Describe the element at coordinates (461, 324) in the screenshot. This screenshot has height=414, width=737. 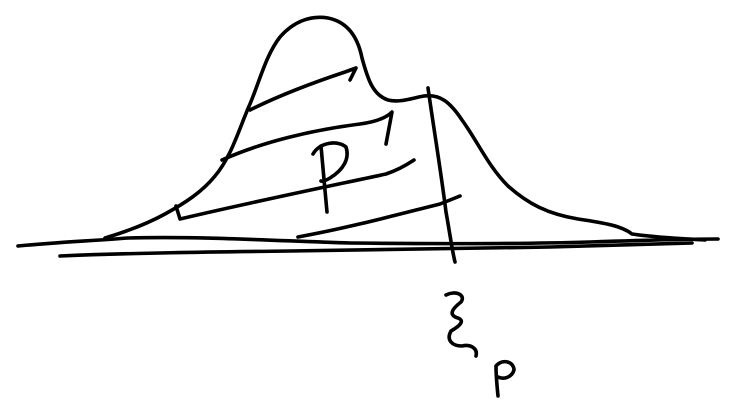
I see `label-xi-glyph` at that location.